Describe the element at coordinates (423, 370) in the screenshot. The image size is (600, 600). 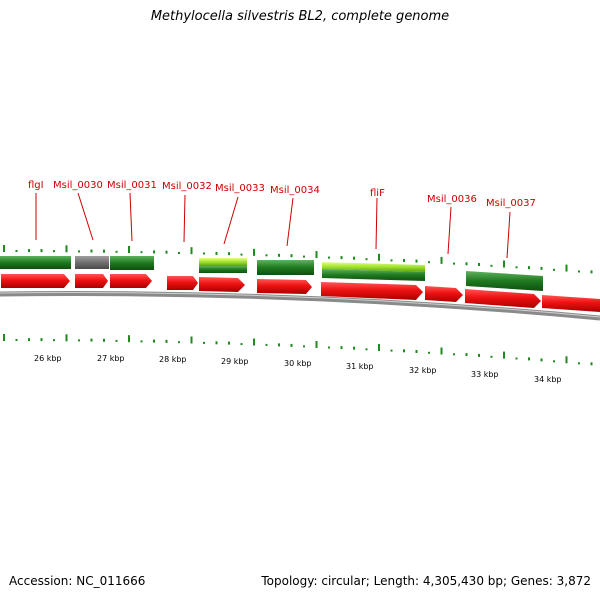
I see `kbp-label-32: 32 kbp` at that location.